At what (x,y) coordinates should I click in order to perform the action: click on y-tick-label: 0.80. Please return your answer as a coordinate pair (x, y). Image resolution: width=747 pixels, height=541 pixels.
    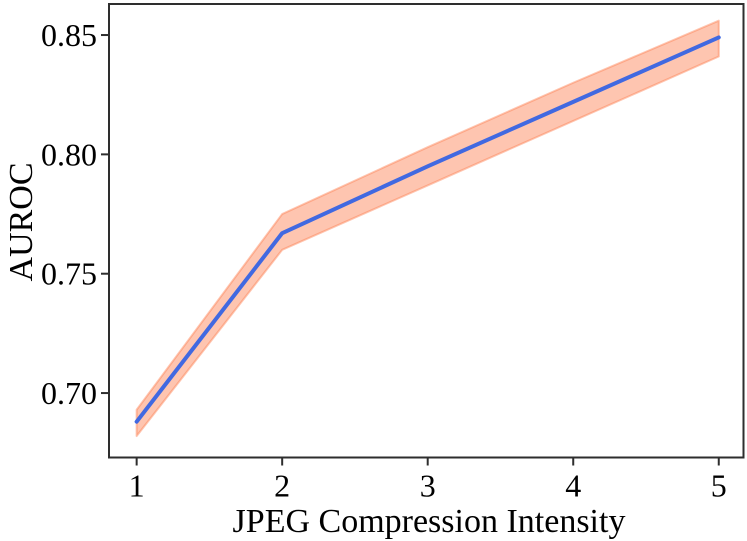
    Looking at the image, I should click on (69, 154).